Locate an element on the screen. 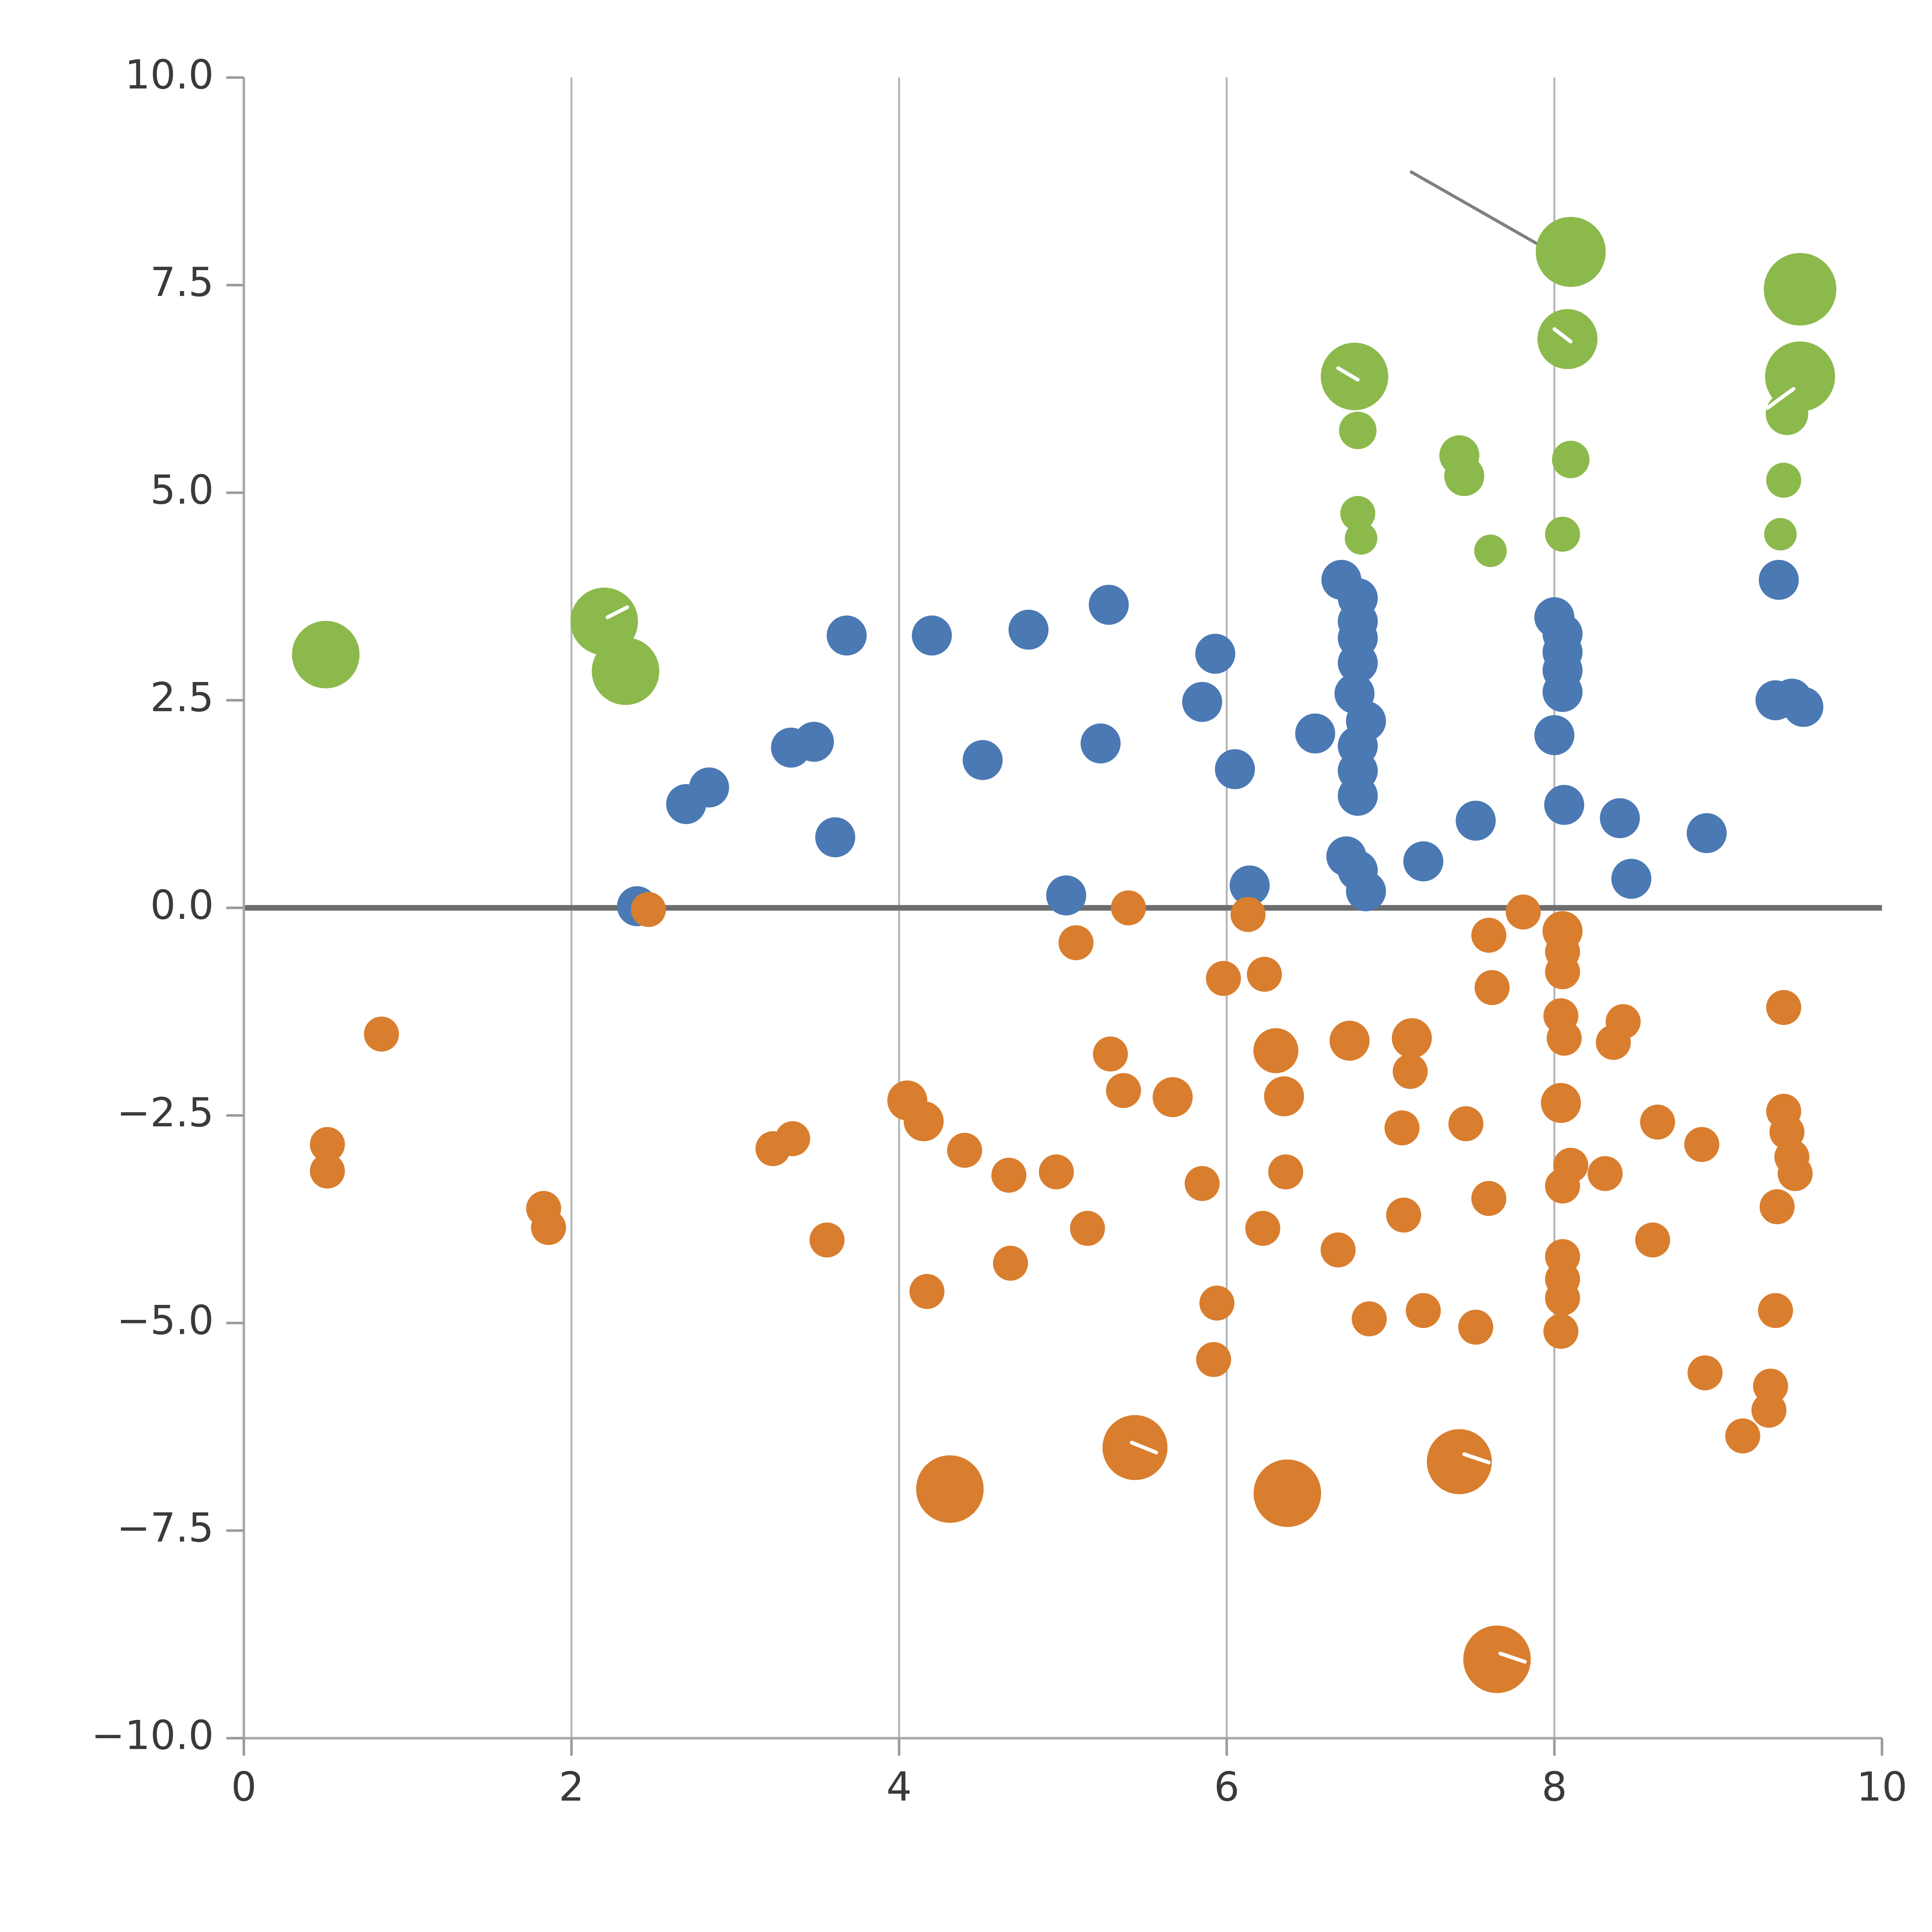 The width and height of the screenshot is (1932, 1932). x-tick-label: 2 is located at coordinates (571, 1787).